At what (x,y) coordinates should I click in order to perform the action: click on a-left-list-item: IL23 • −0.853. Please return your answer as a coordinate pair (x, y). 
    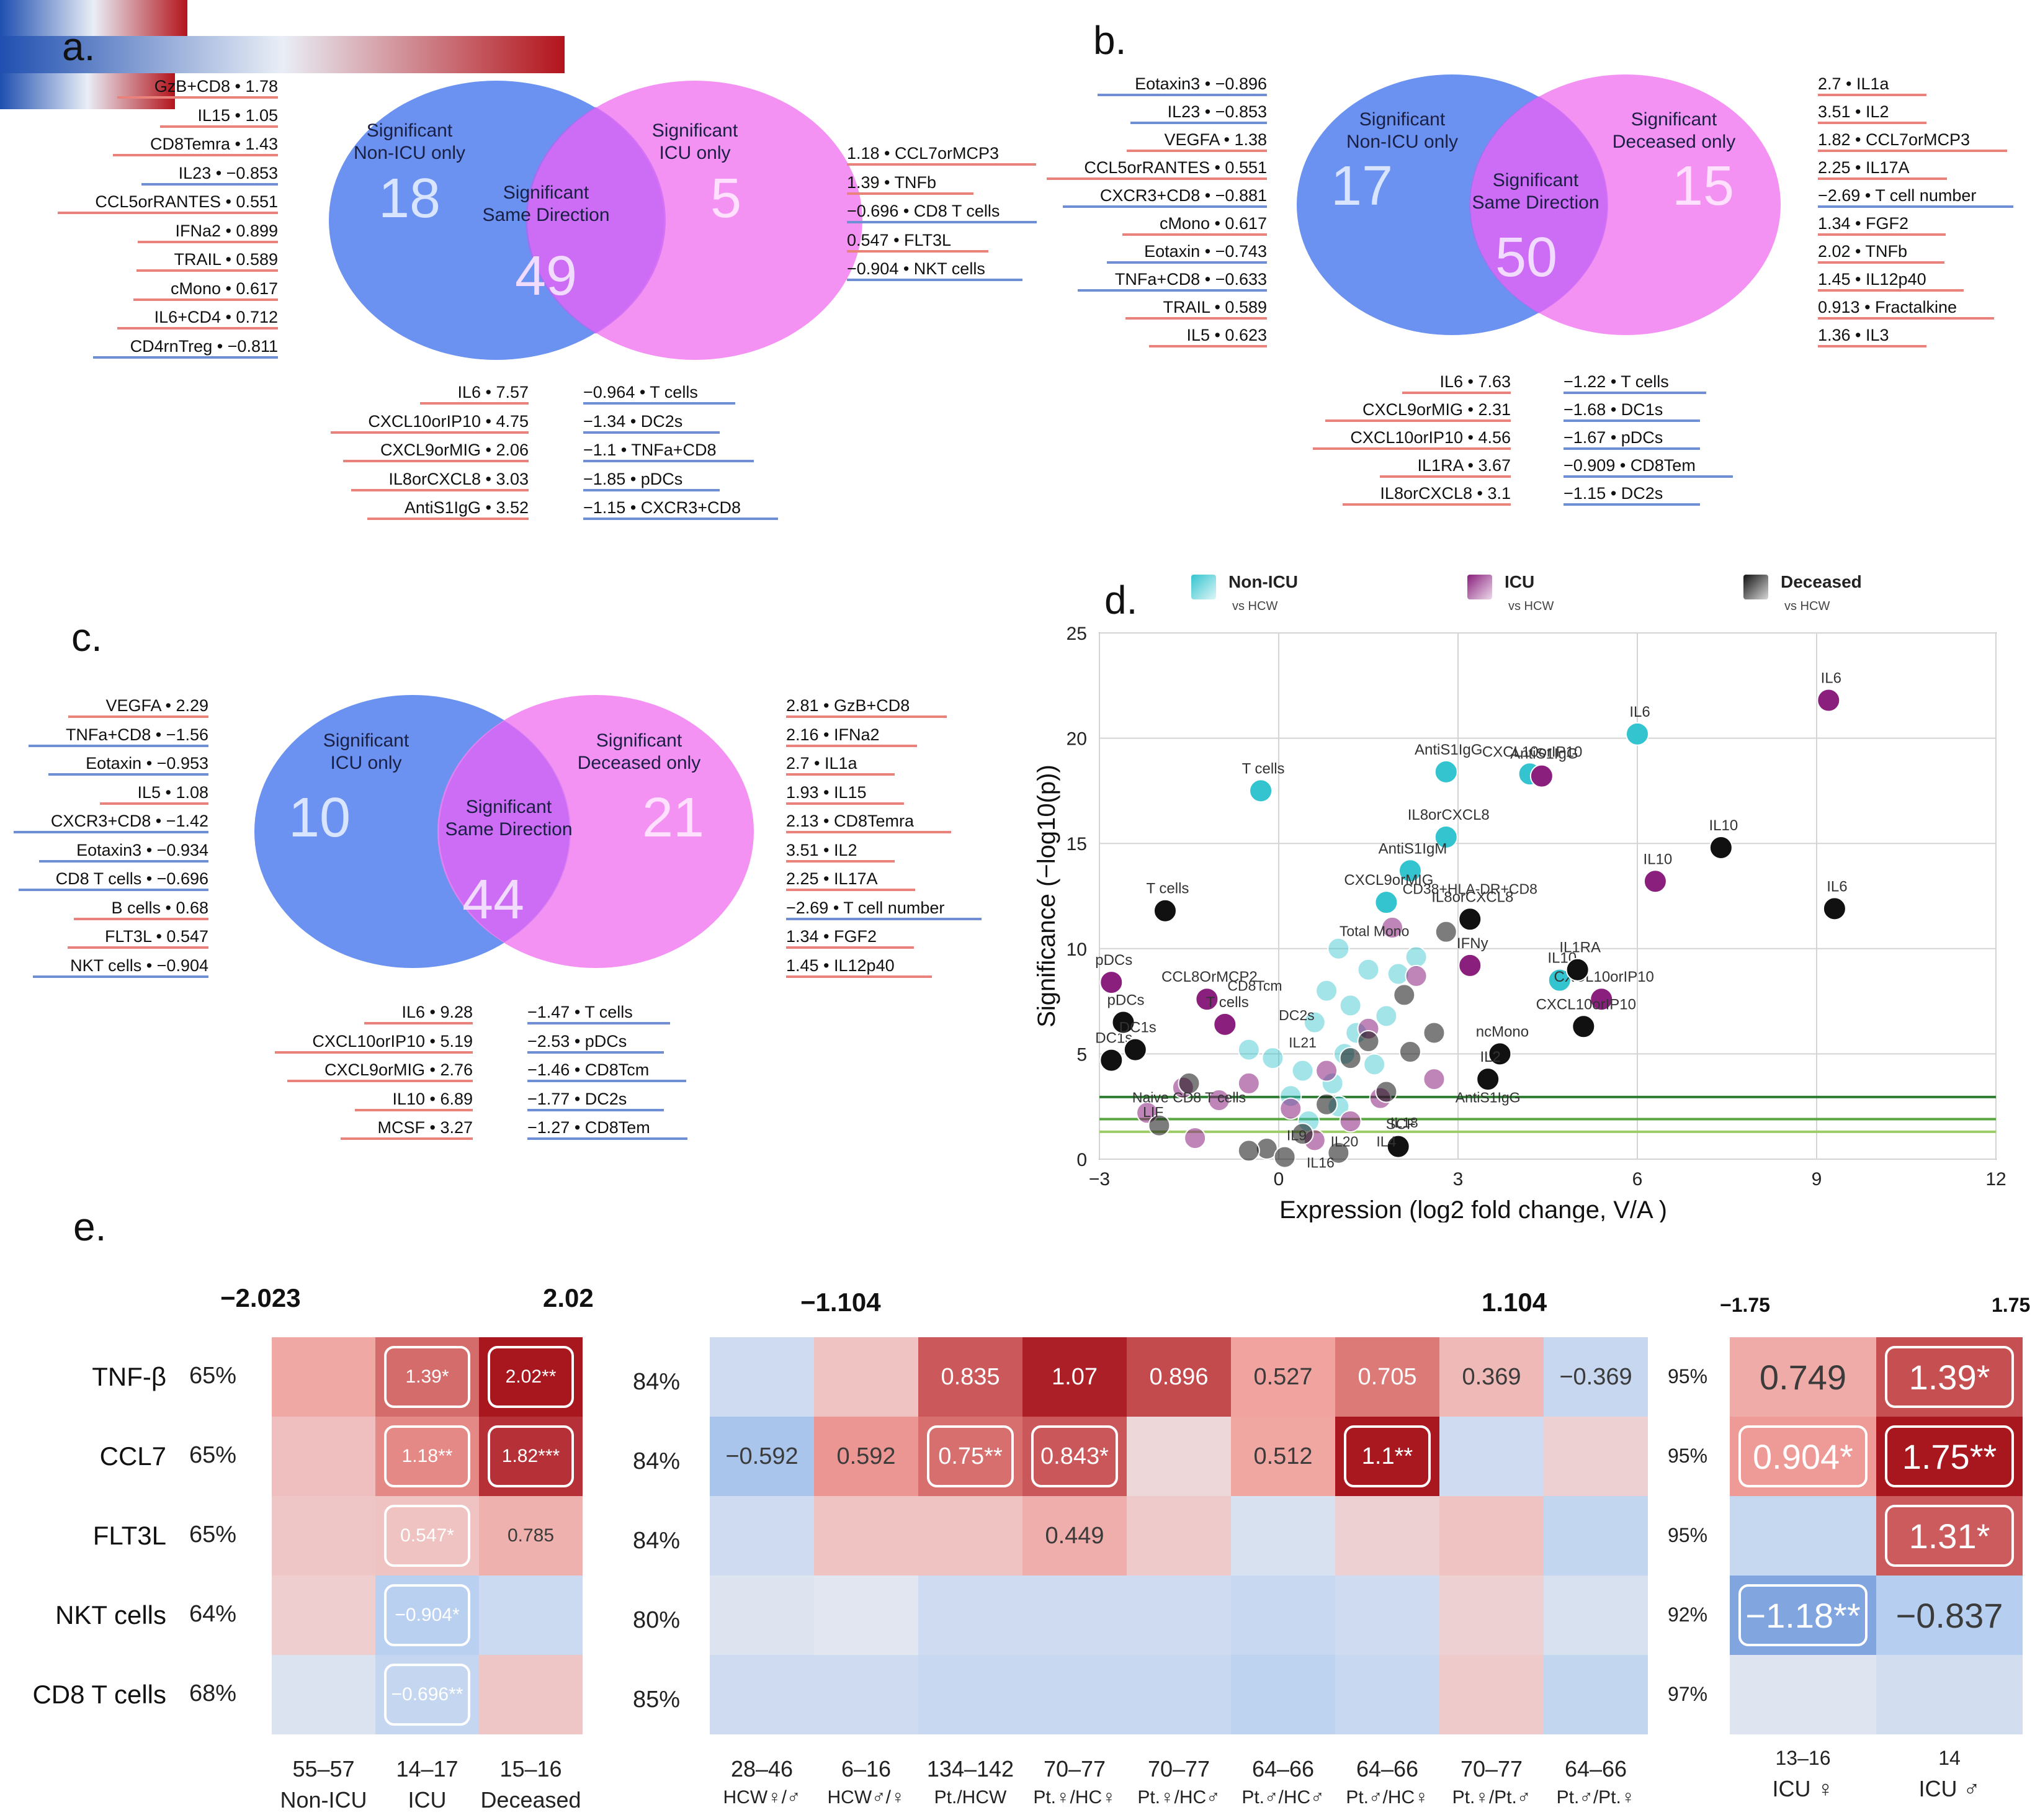
    Looking at the image, I should click on (210, 175).